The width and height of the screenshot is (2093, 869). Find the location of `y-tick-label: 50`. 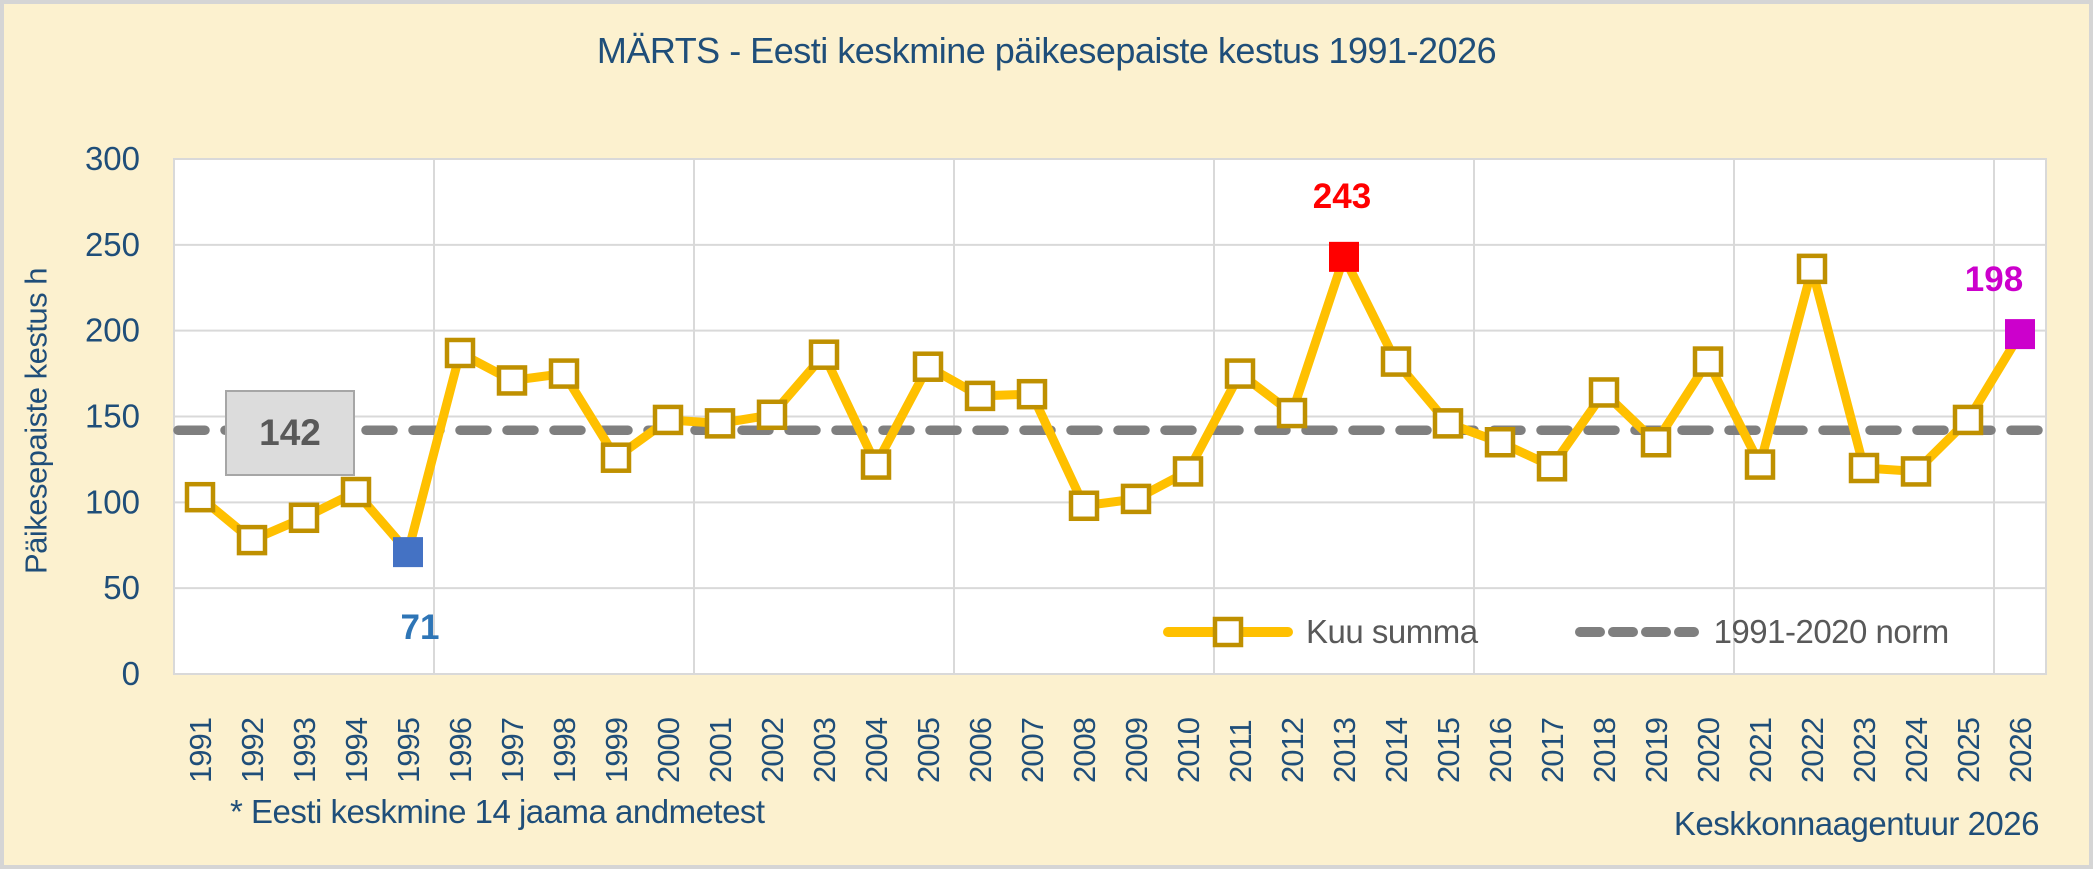

y-tick-label: 50 is located at coordinates (121, 587).